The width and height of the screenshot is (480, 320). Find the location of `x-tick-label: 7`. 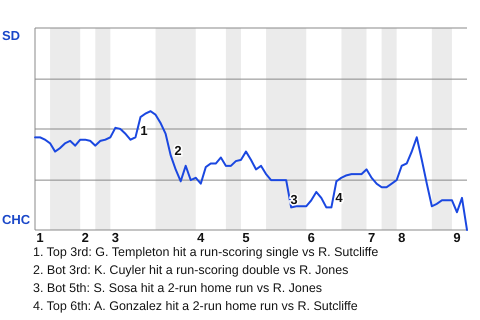

x-tick-label: 7 is located at coordinates (372, 238).